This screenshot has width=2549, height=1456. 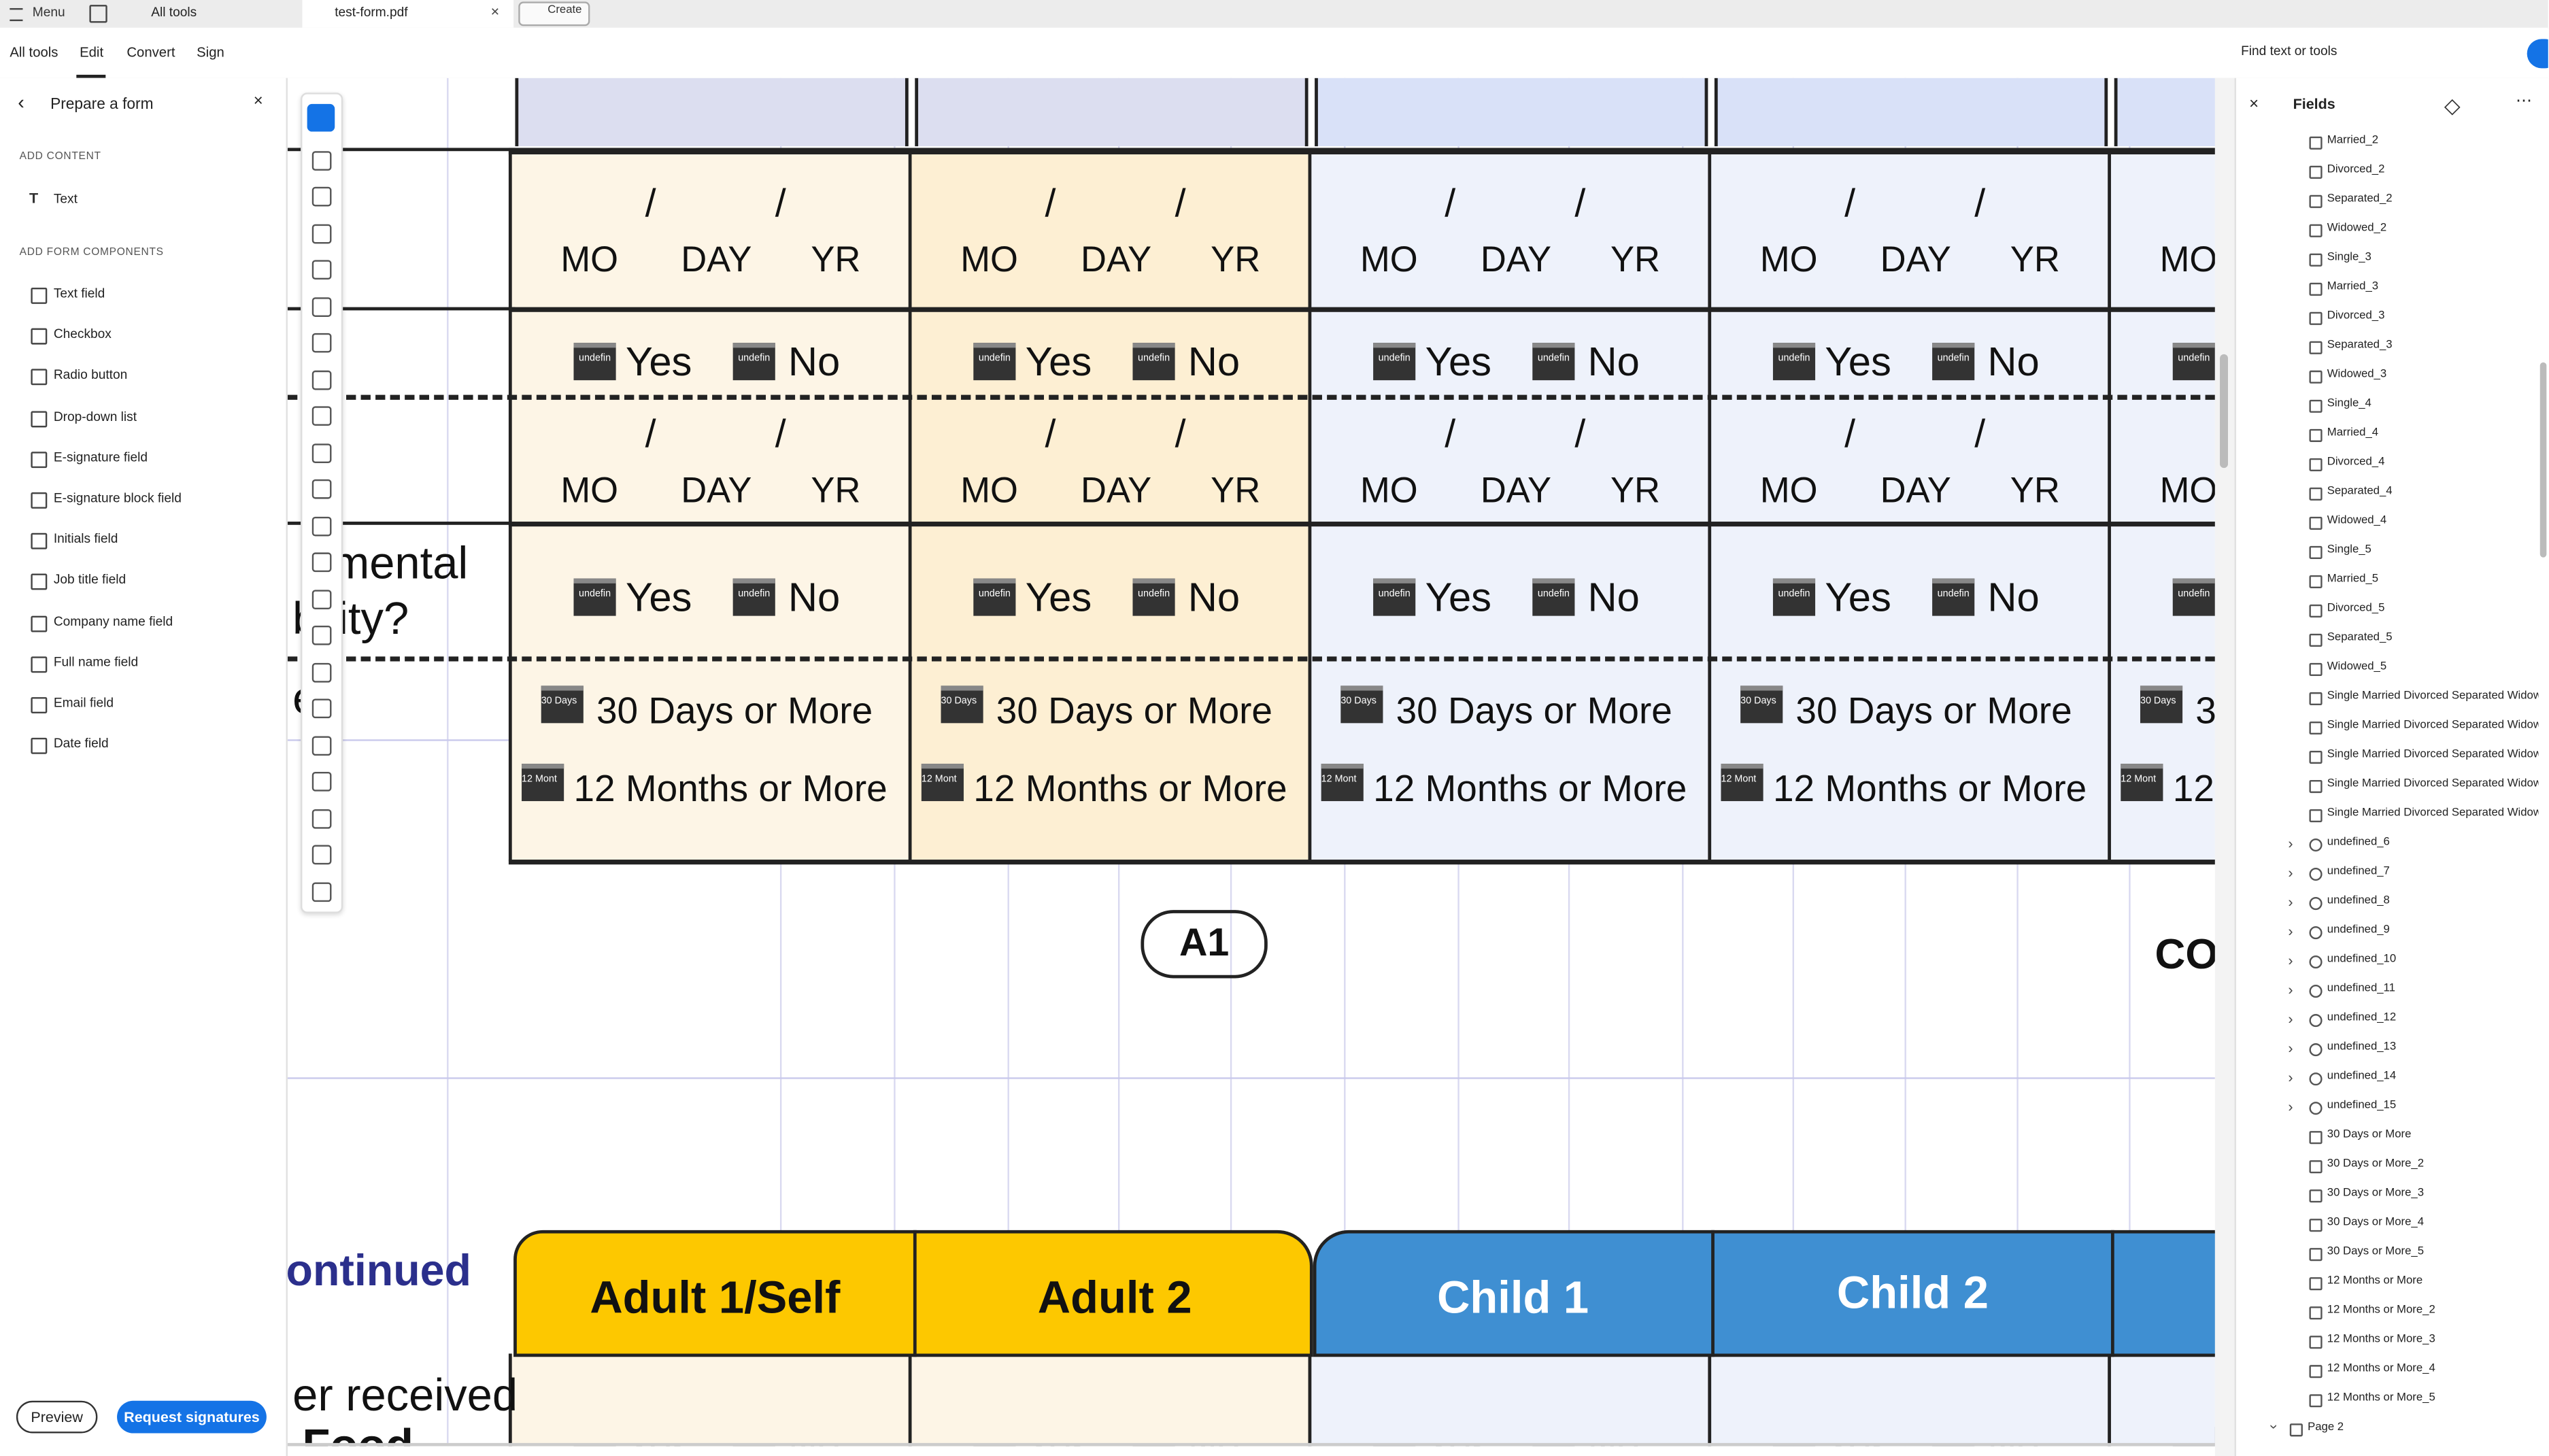 What do you see at coordinates (2381, 1310) in the screenshot?
I see `field-item: 12 Months or More_2` at bounding box center [2381, 1310].